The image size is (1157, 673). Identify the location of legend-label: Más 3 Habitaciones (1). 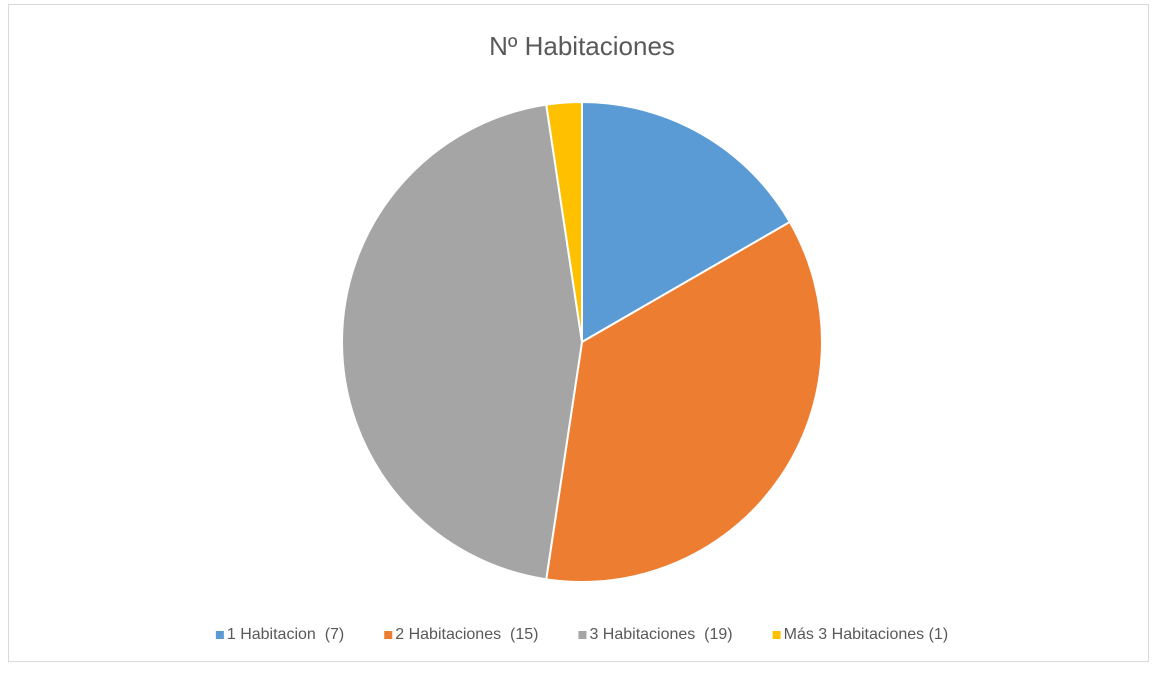
(866, 634).